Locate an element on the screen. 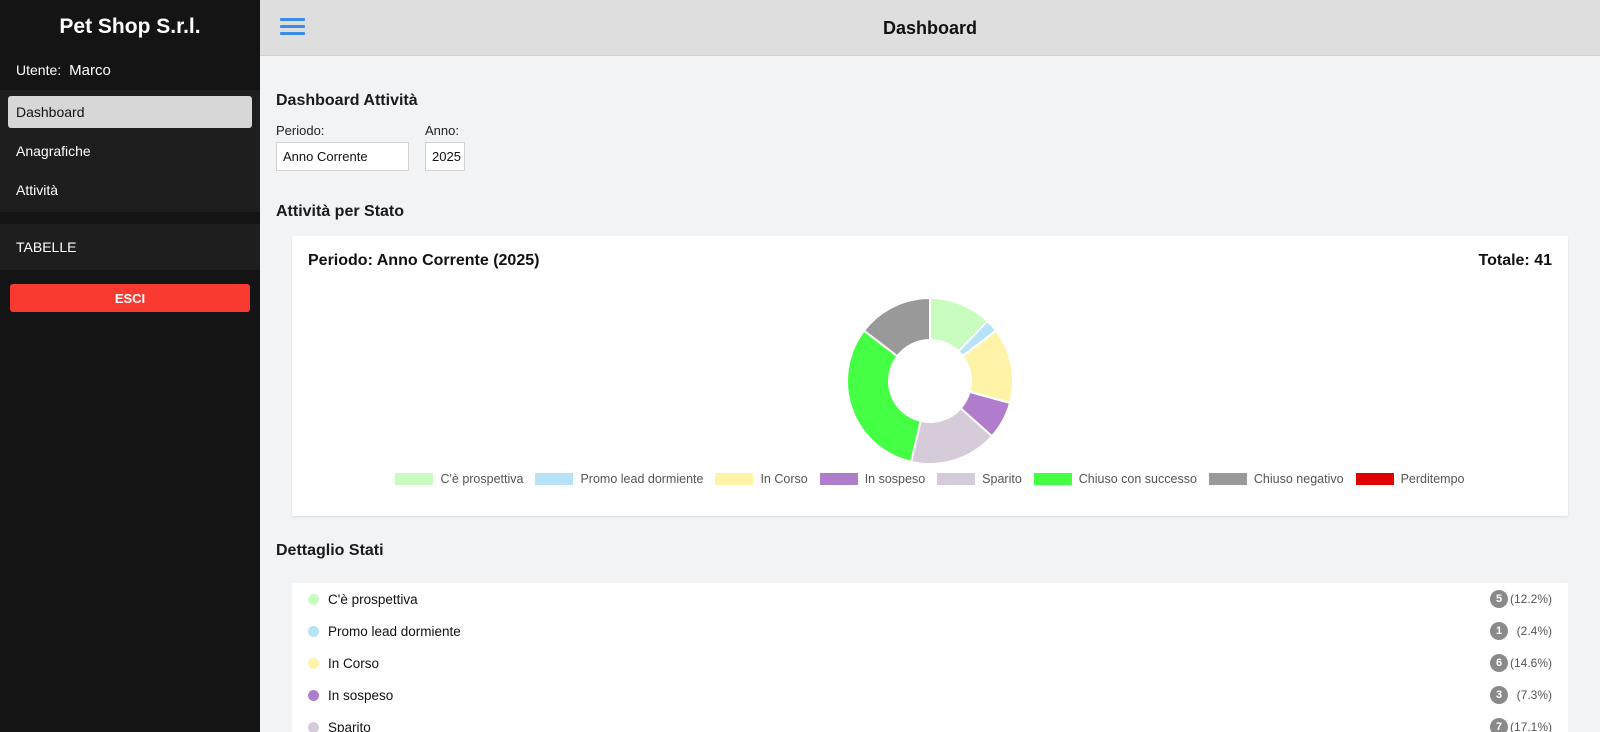  sidebar-item-dashboard: Dashboard is located at coordinates (130, 112).